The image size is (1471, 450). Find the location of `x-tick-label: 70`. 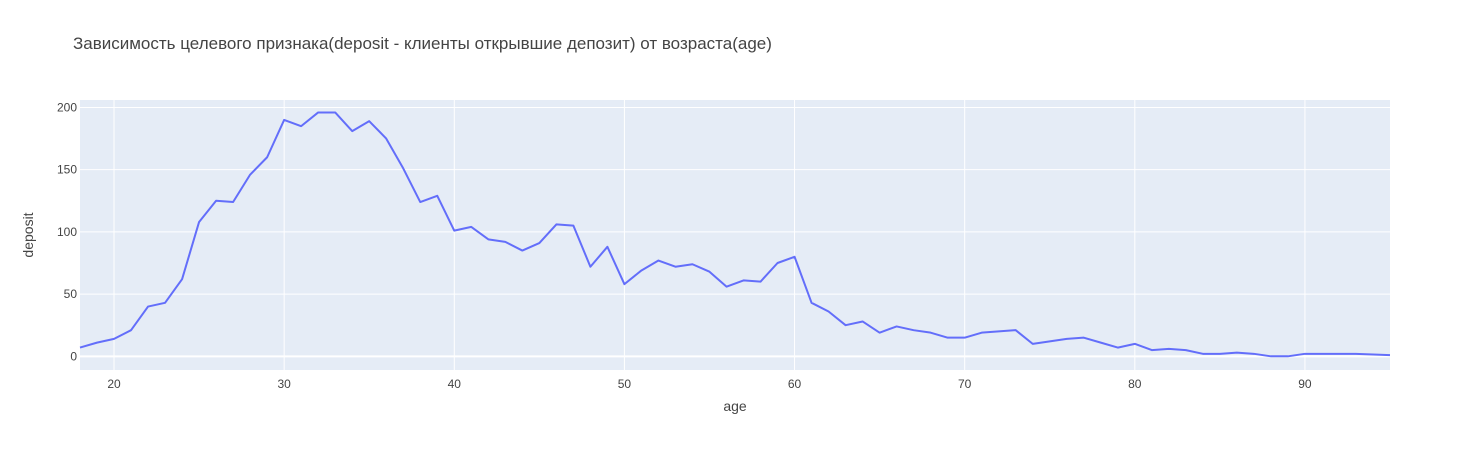

x-tick-label: 70 is located at coordinates (965, 384).